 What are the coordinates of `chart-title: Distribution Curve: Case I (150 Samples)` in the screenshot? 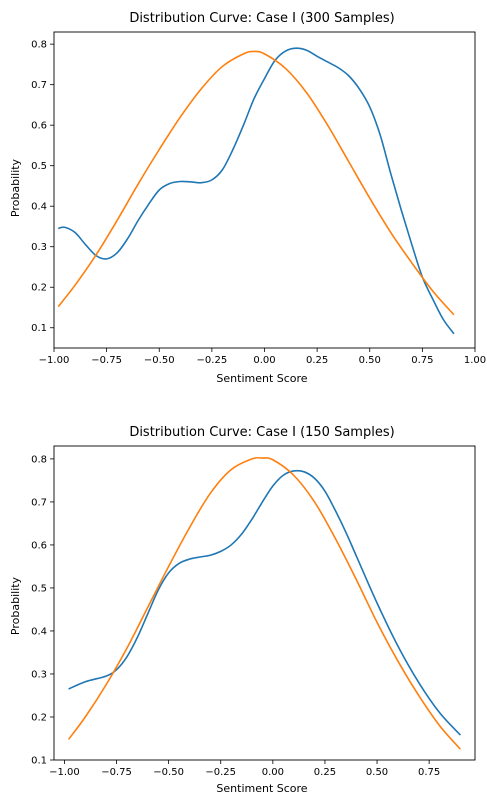 It's located at (261, 432).